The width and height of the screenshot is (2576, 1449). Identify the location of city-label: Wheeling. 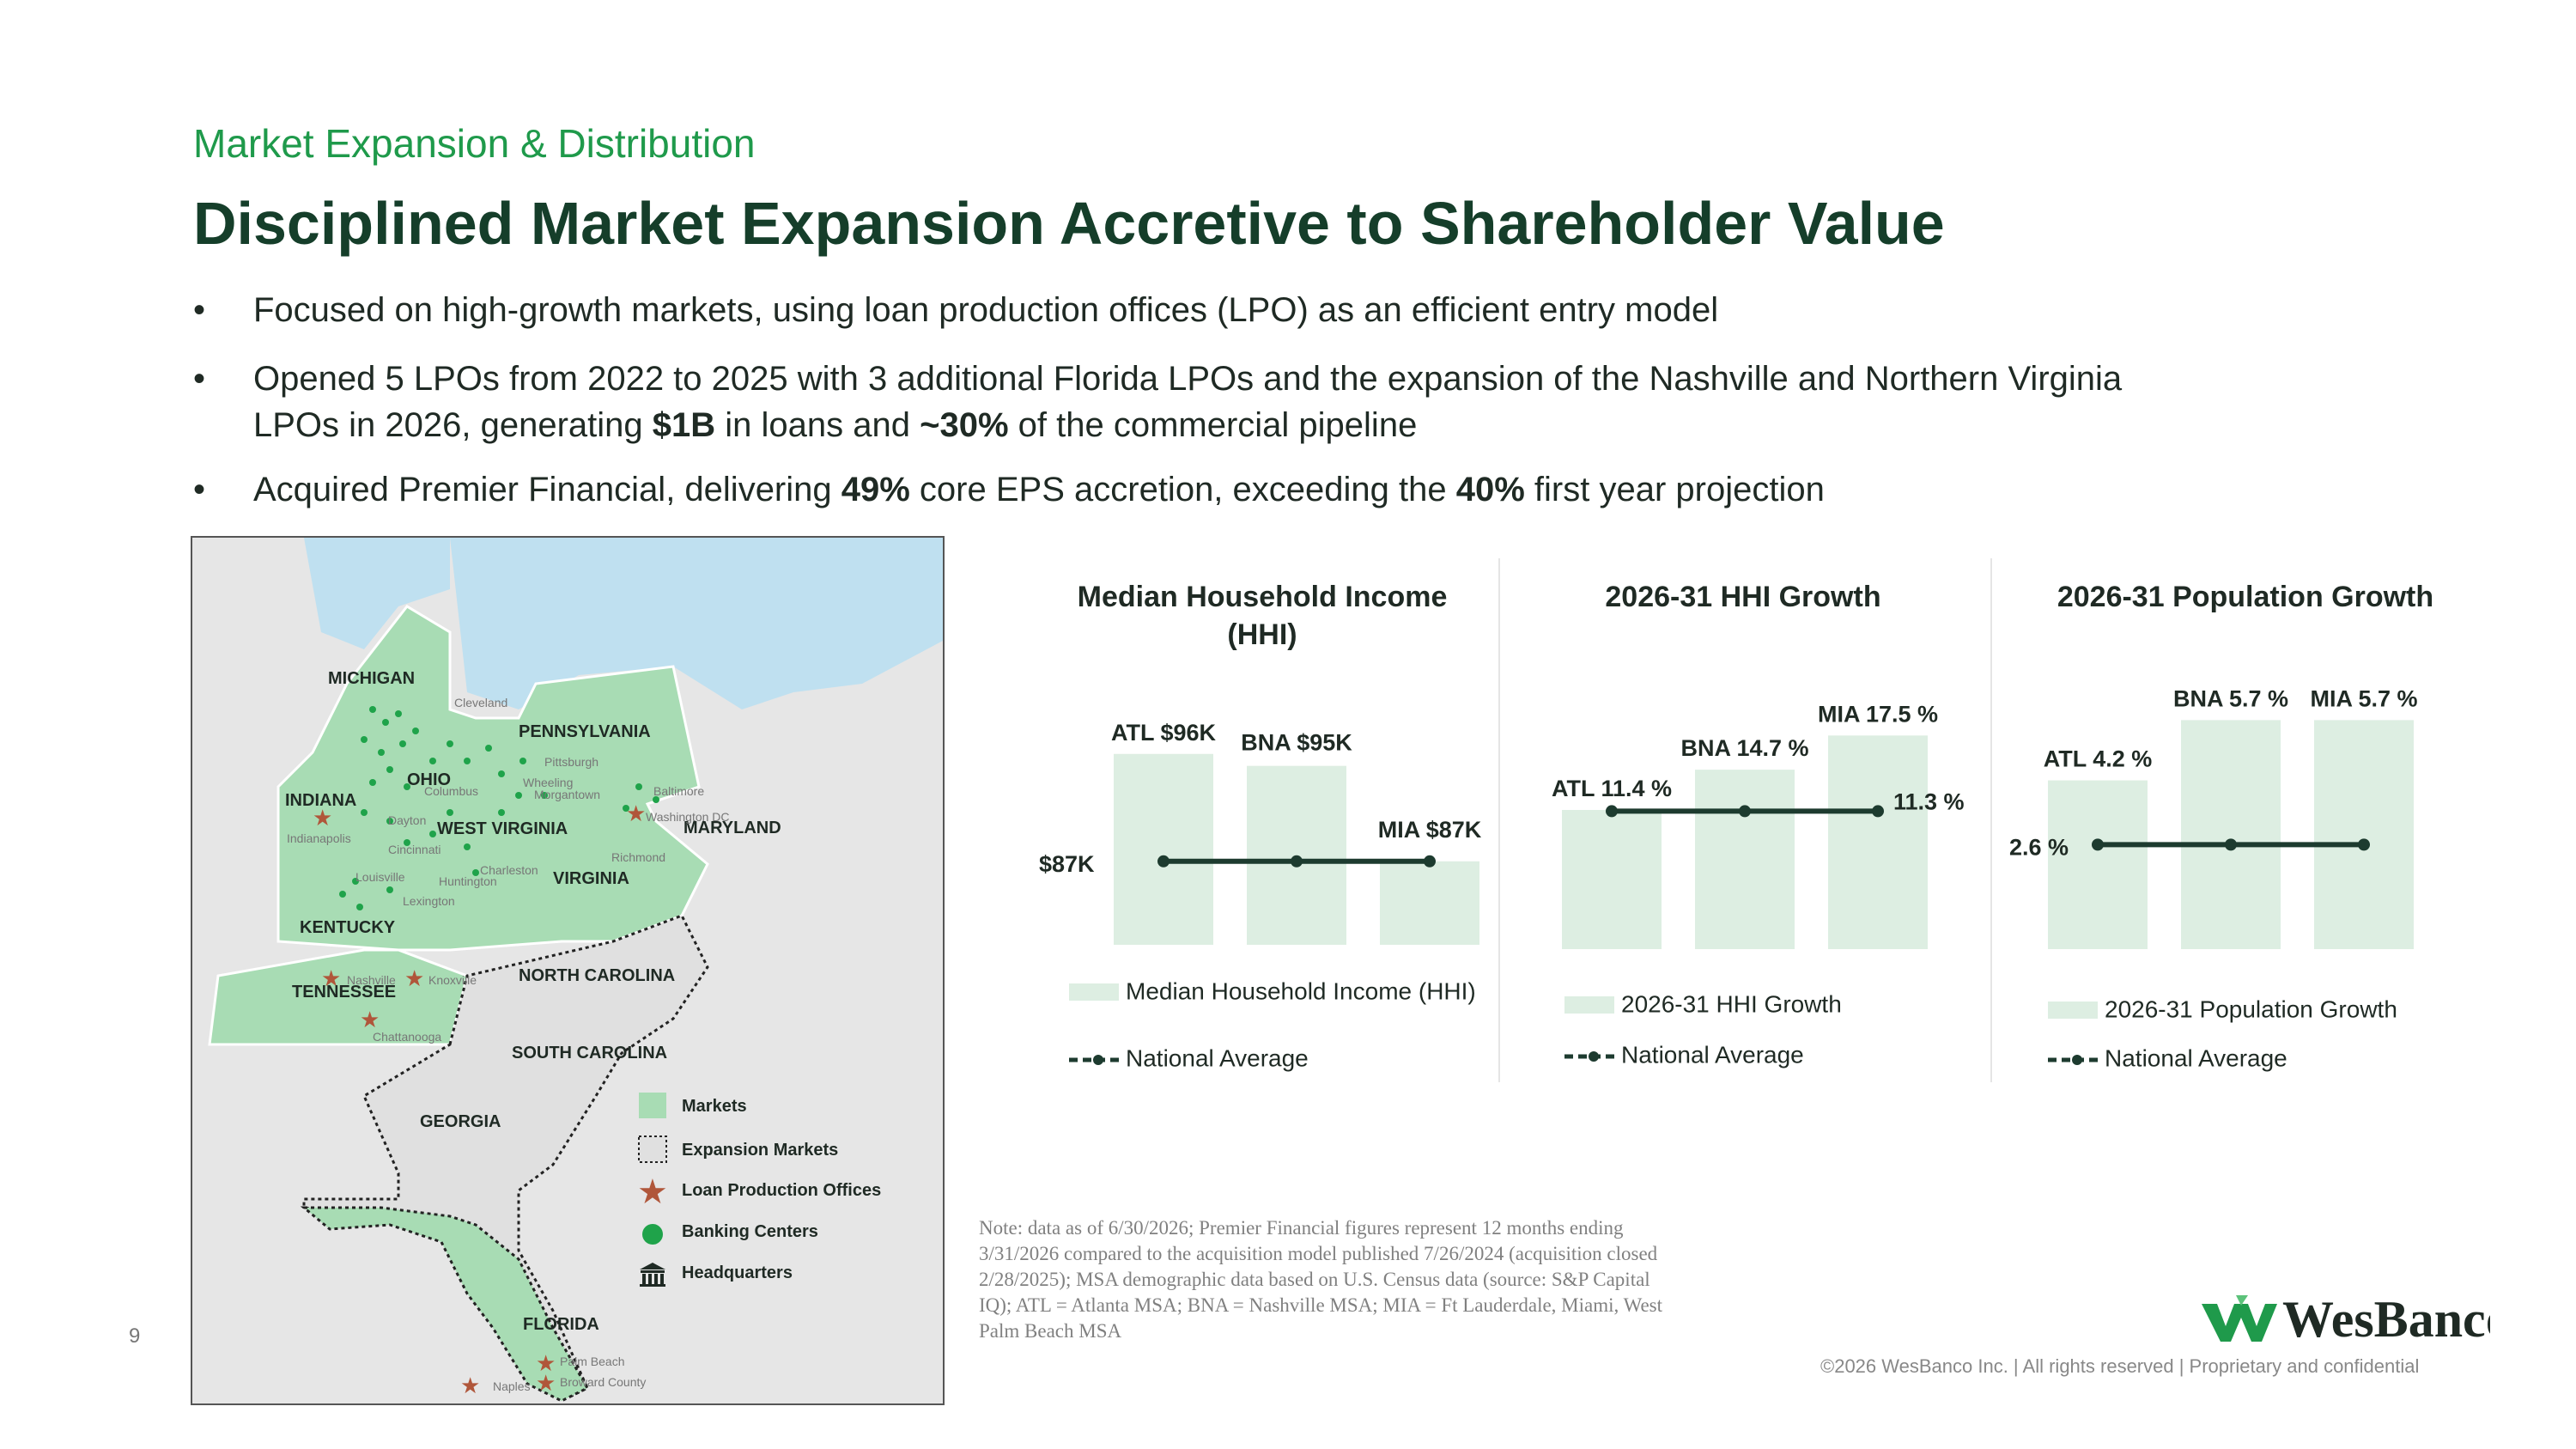
(548, 782).